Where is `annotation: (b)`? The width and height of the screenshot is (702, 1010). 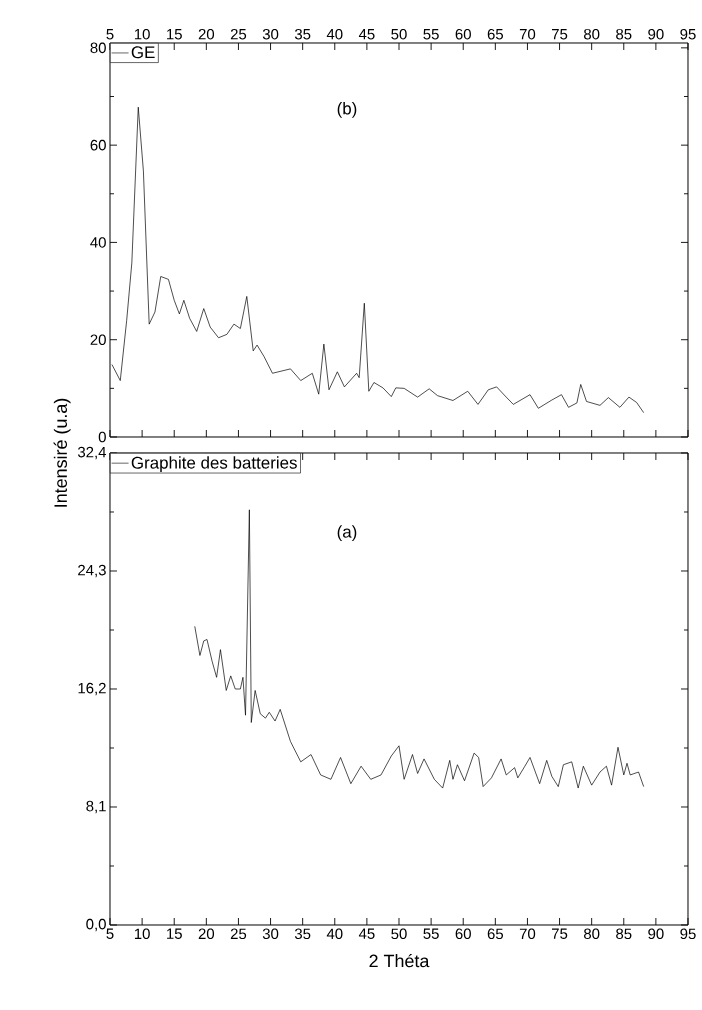 annotation: (b) is located at coordinates (347, 110).